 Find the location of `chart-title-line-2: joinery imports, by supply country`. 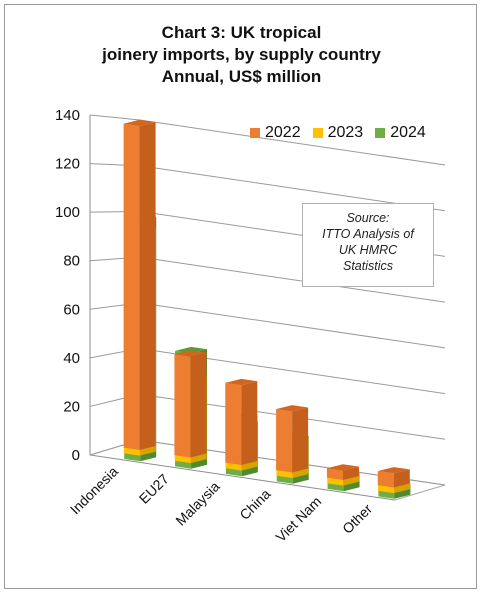

chart-title-line-2: joinery imports, by supply country is located at coordinates (241, 54).